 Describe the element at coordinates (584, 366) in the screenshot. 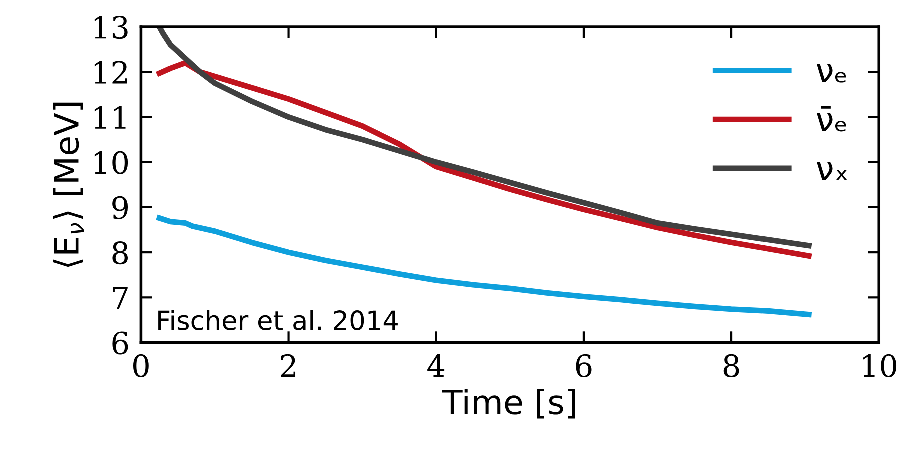

I see `x-tick-label: 6` at that location.